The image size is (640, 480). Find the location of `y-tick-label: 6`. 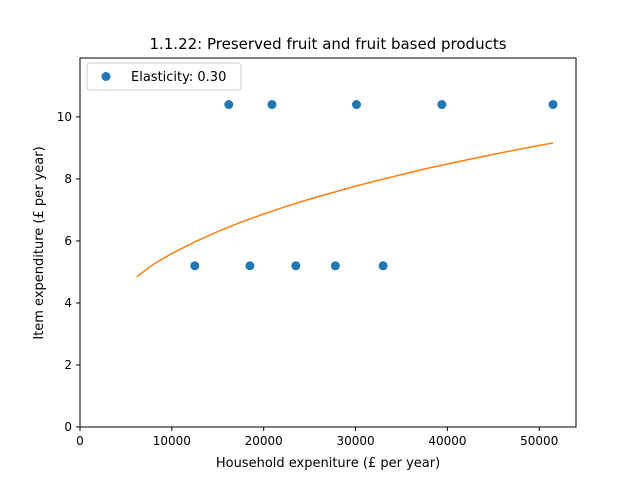

y-tick-label: 6 is located at coordinates (68, 241).